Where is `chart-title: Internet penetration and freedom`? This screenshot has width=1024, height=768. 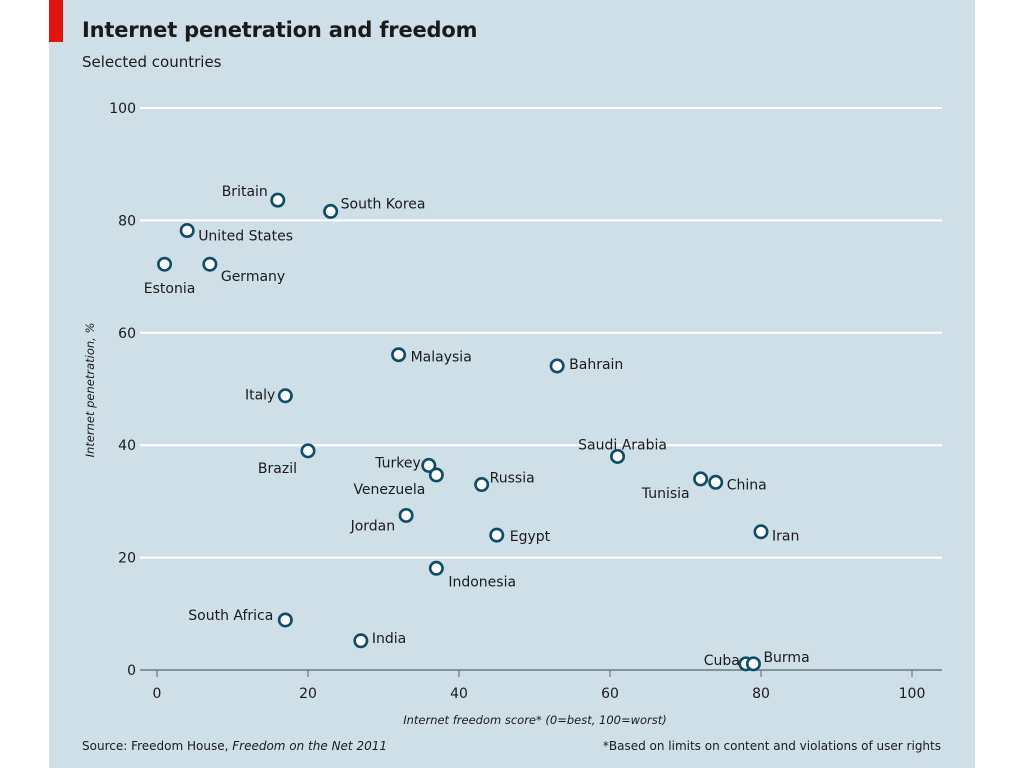 chart-title: Internet penetration and freedom is located at coordinates (280, 30).